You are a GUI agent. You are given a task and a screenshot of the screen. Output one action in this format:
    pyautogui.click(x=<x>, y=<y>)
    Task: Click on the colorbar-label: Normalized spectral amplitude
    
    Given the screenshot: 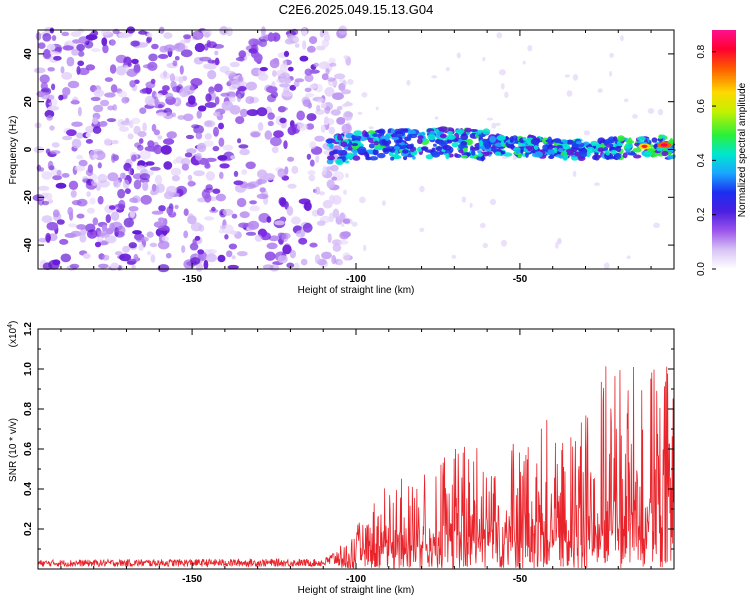 What is the action you would take?
    pyautogui.click(x=742, y=149)
    